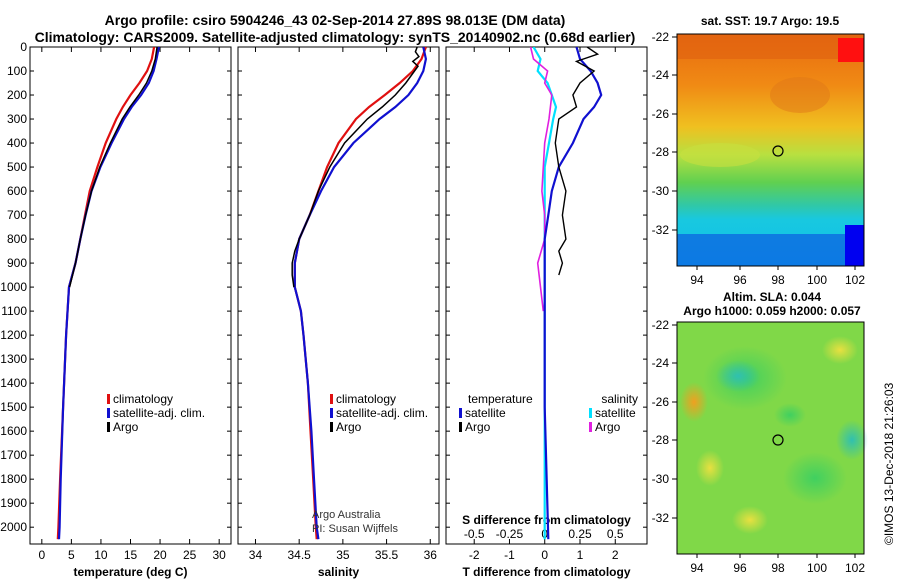 This screenshot has width=900, height=580. Describe the element at coordinates (590, 427) in the screenshot. I see `legend-s-argo-swatch` at that location.